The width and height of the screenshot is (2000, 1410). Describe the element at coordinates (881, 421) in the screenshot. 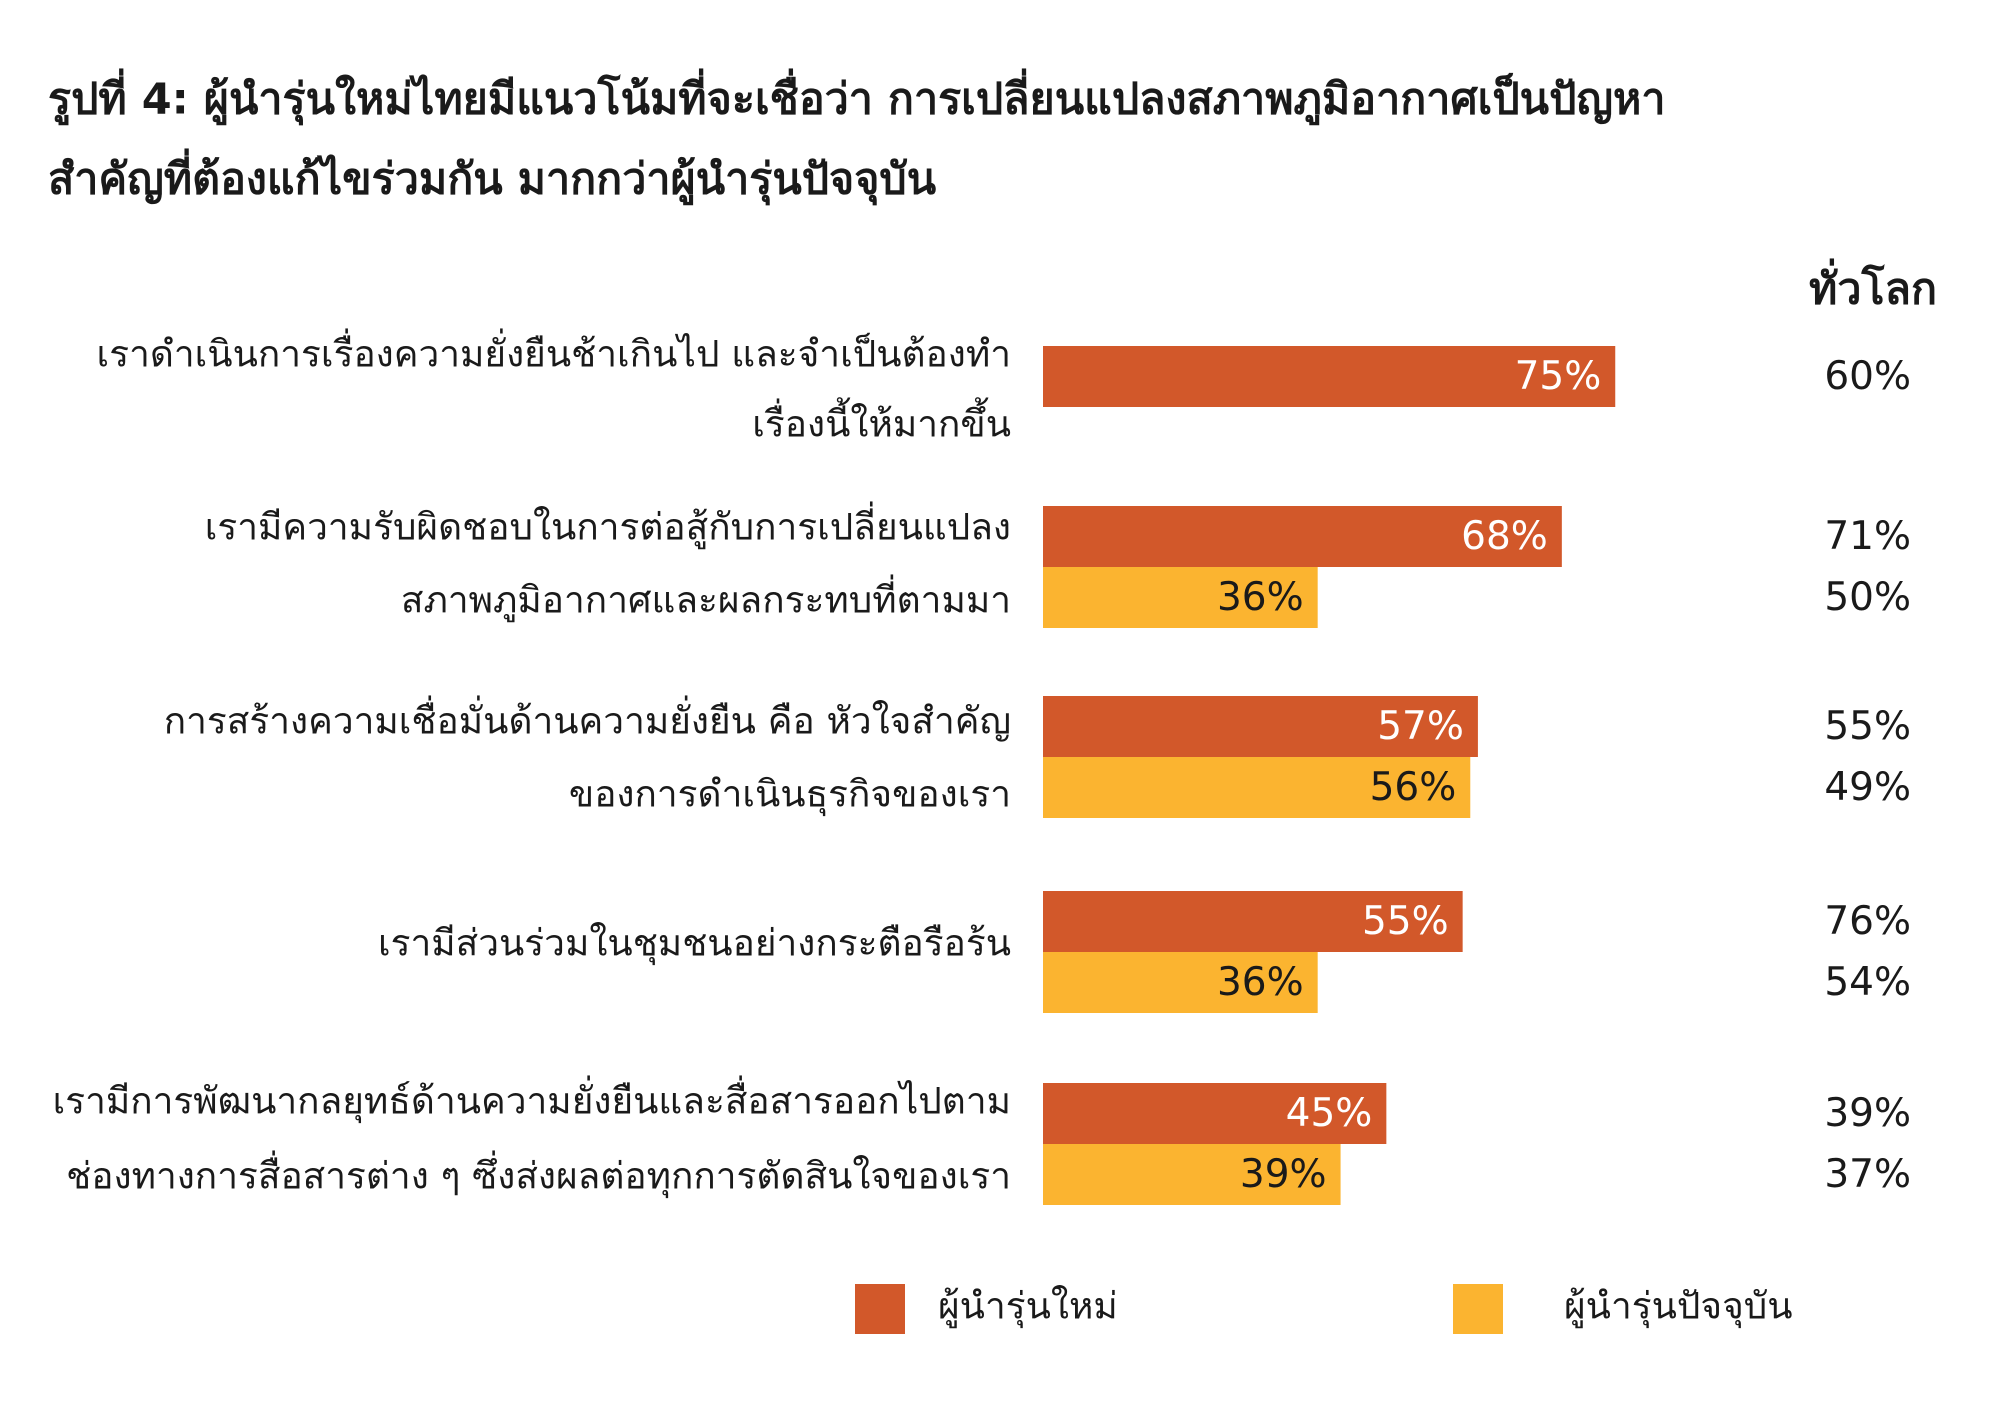

I see `category-label: เรื่องนี้ให้มากขึ้น` at that location.